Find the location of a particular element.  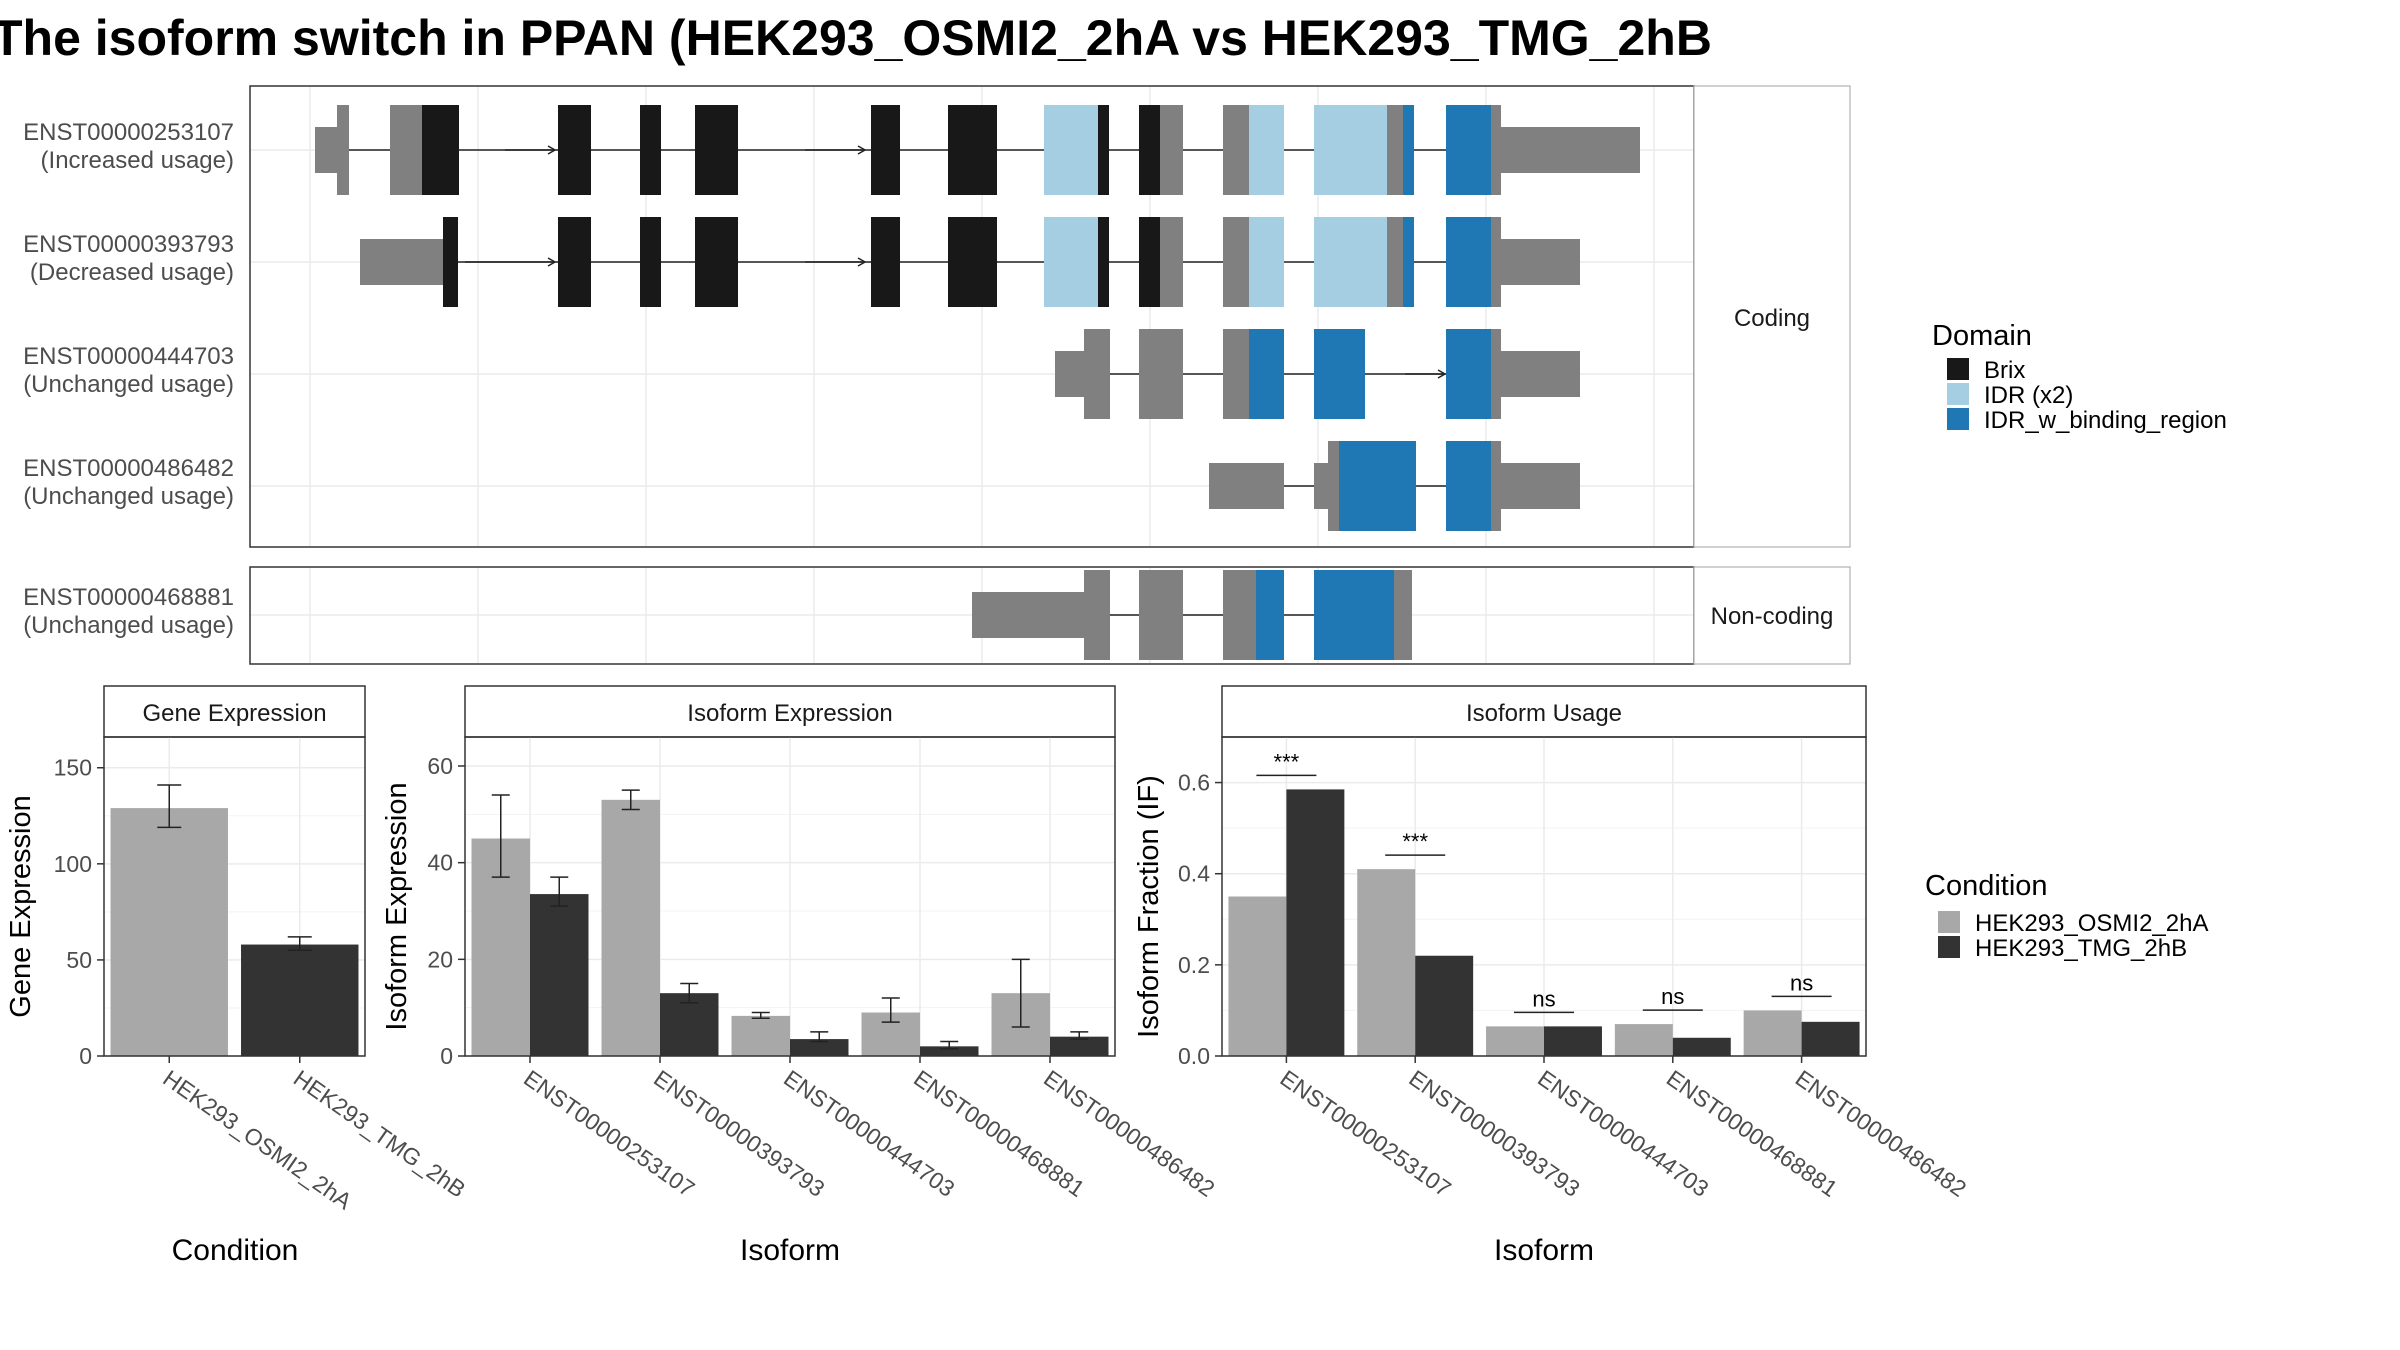

domain-legend-label: IDR (x2) is located at coordinates (2028, 395).